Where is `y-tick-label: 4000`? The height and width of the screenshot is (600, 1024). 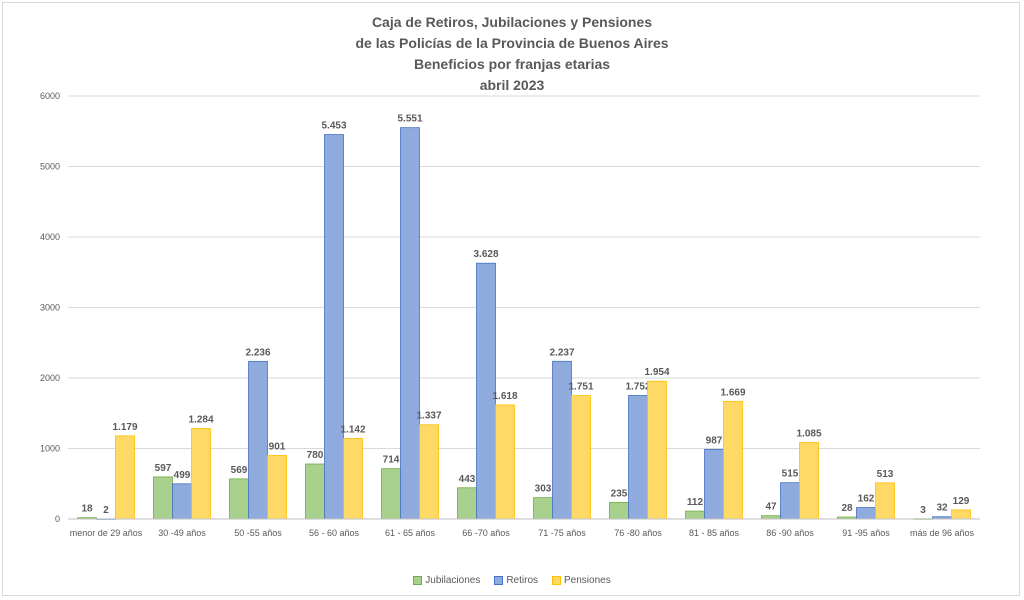 y-tick-label: 4000 is located at coordinates (50, 237).